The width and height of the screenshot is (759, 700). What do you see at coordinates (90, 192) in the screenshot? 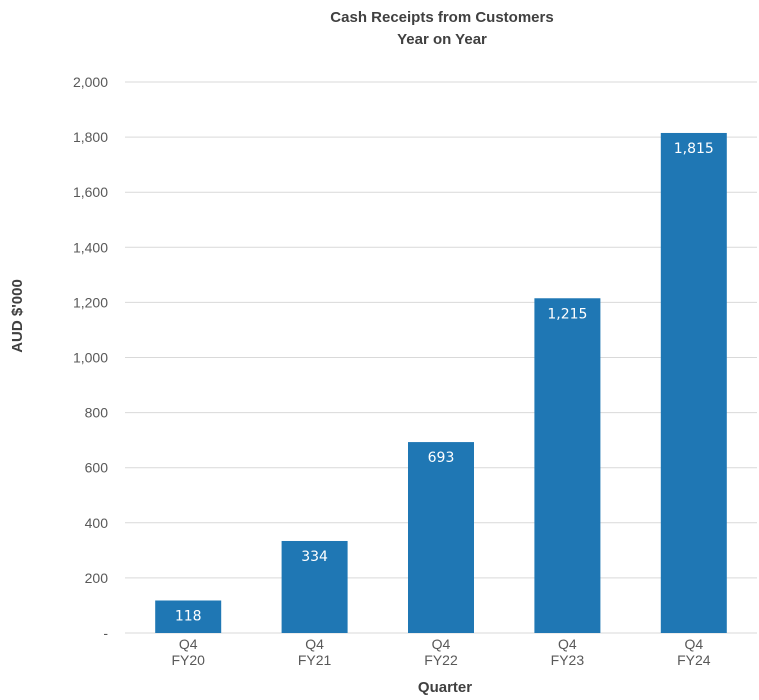
I see `y-tick-label: 1,600` at bounding box center [90, 192].